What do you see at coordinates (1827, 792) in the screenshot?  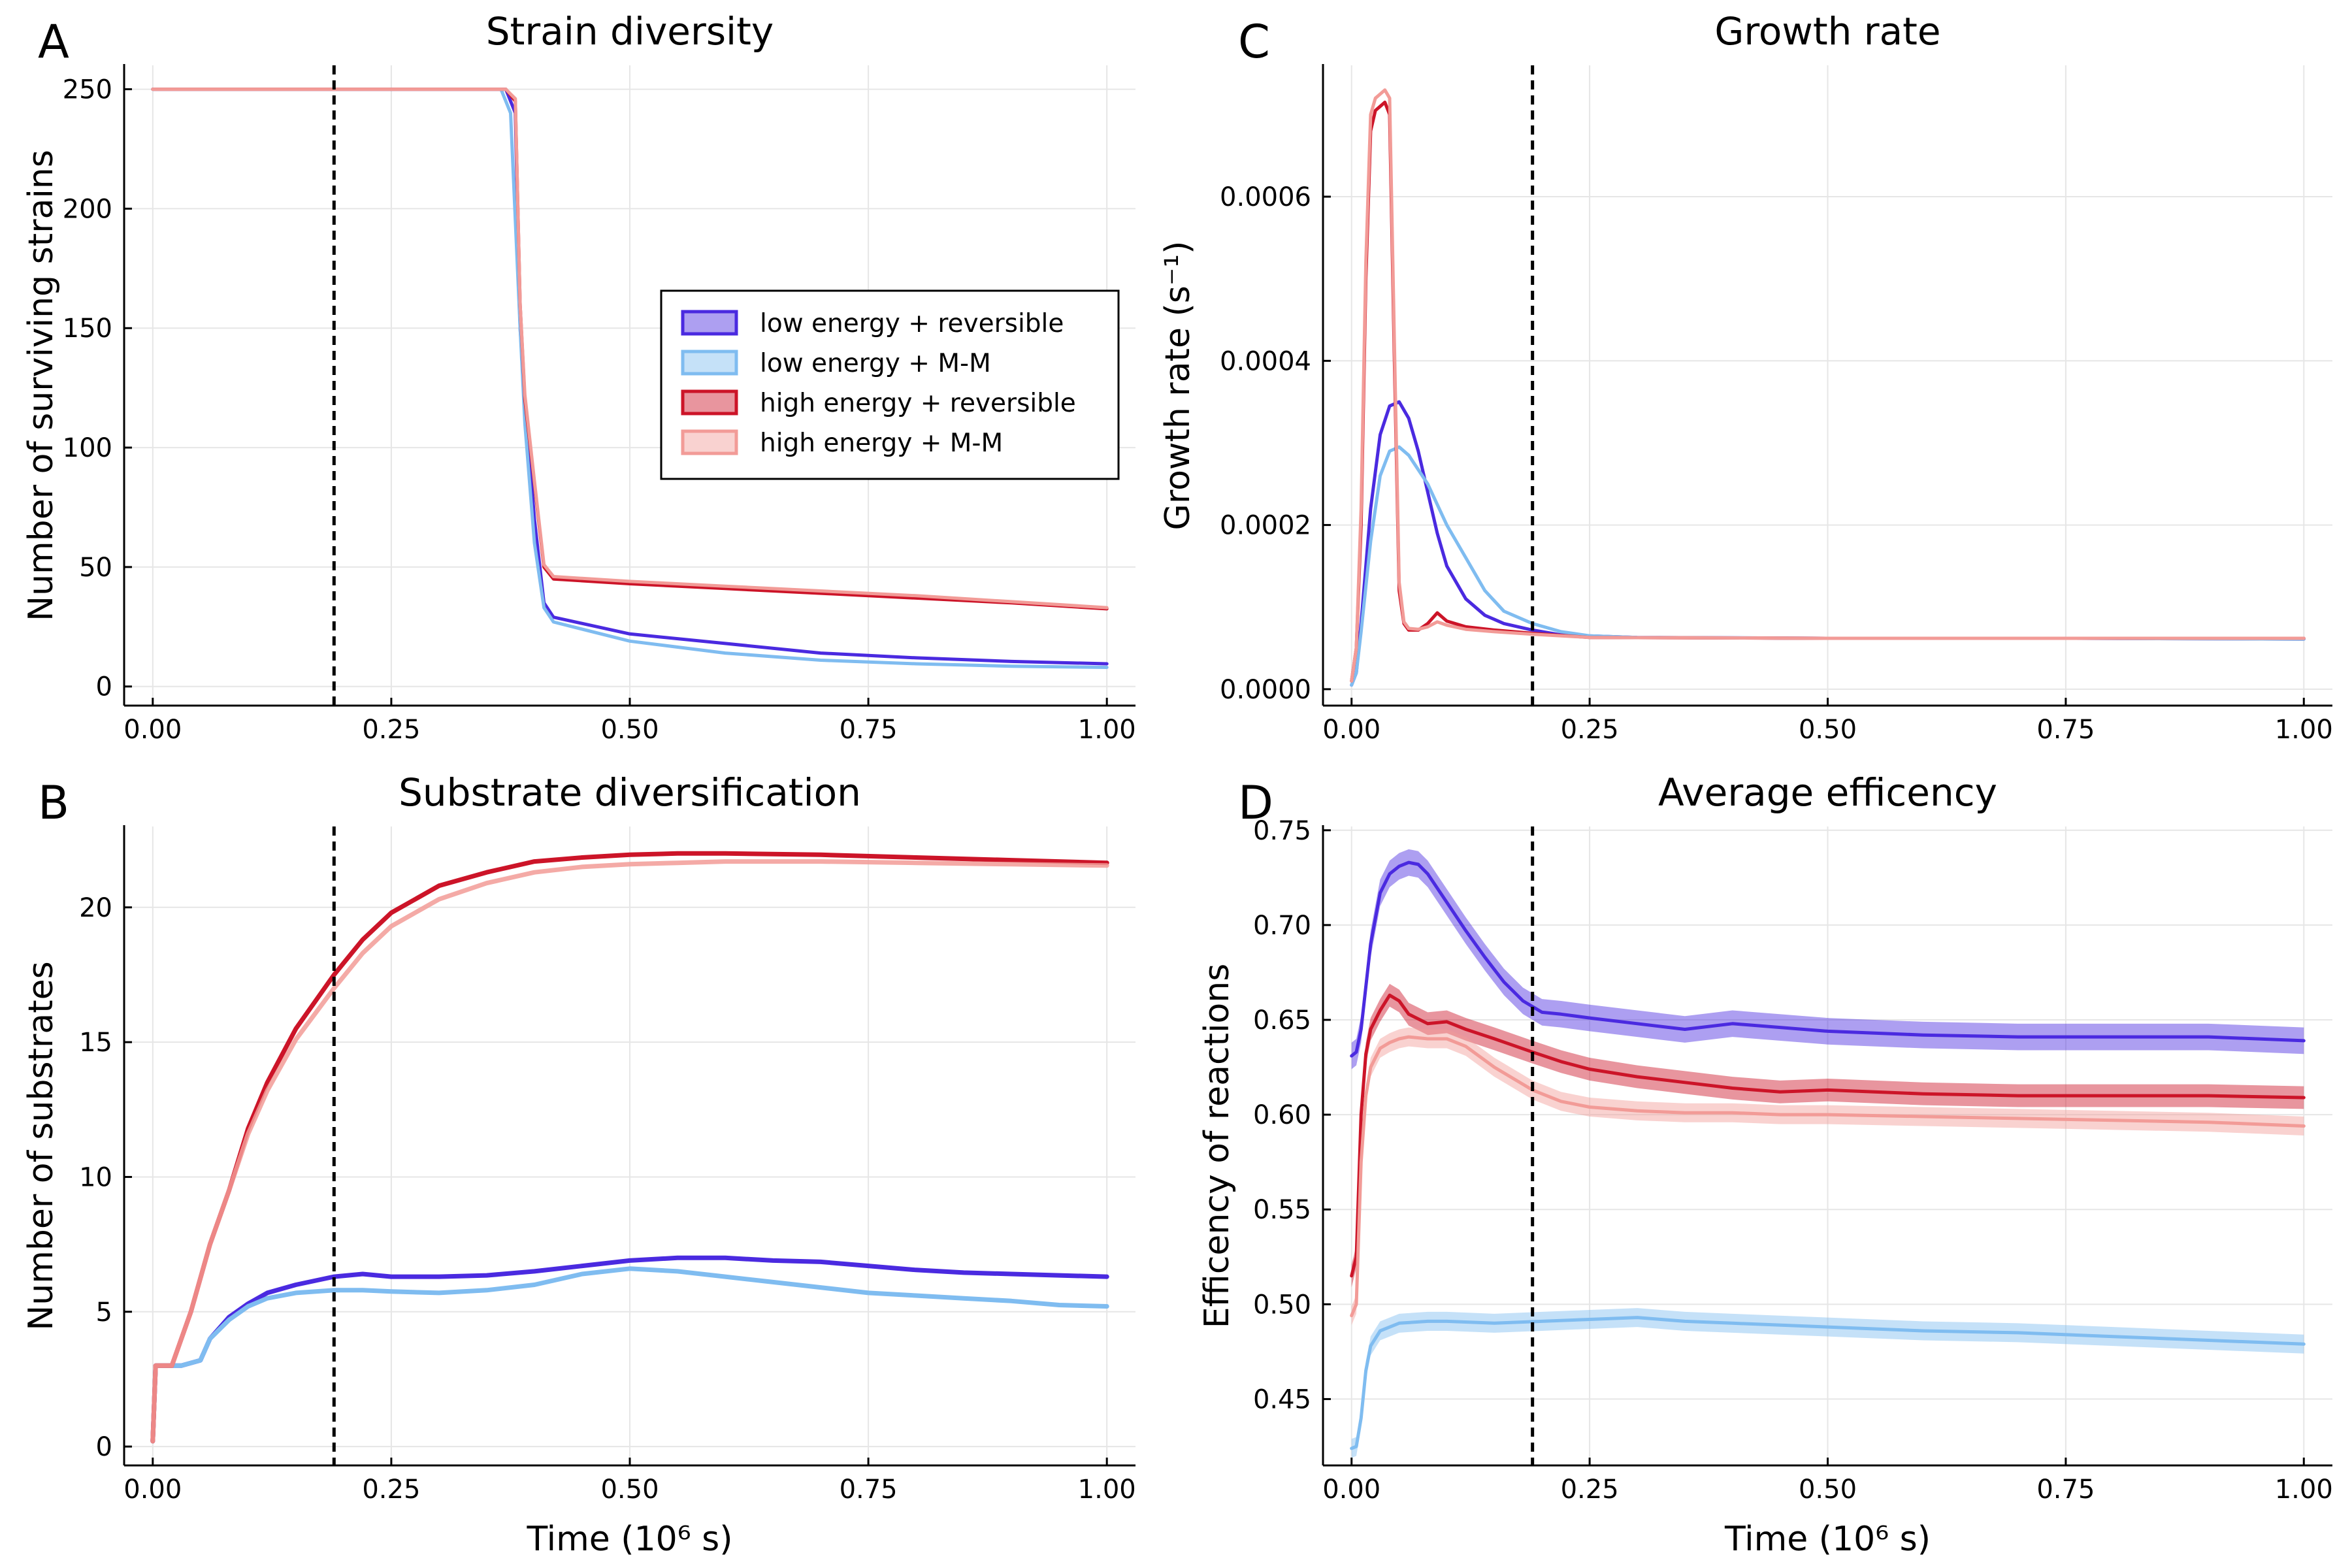 I see `chart-title: Average efficency` at bounding box center [1827, 792].